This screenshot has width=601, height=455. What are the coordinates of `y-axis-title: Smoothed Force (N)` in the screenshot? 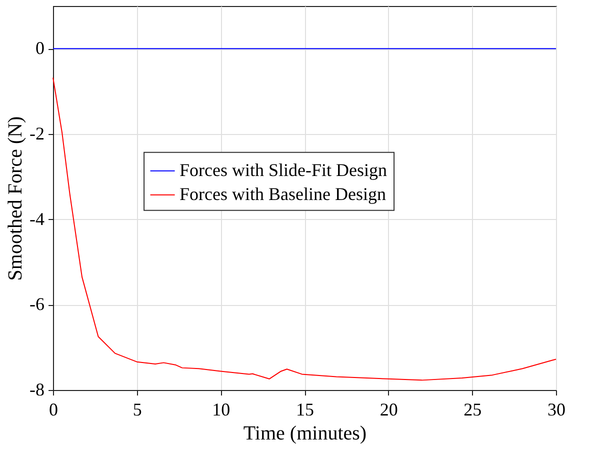 It's located at (15, 198).